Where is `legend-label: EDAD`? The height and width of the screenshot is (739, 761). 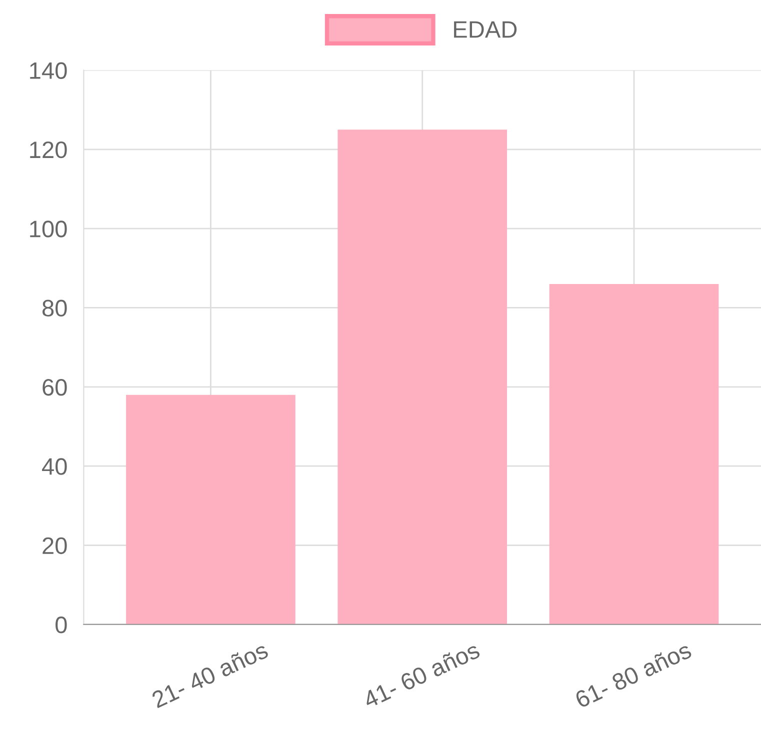 legend-label: EDAD is located at coordinates (485, 29).